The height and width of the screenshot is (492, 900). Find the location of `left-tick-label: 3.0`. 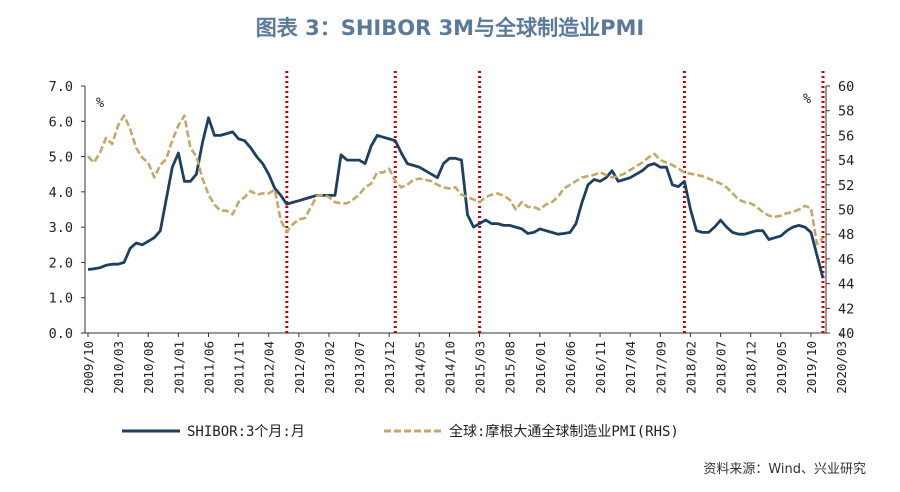

left-tick-label: 3.0 is located at coordinates (61, 228).